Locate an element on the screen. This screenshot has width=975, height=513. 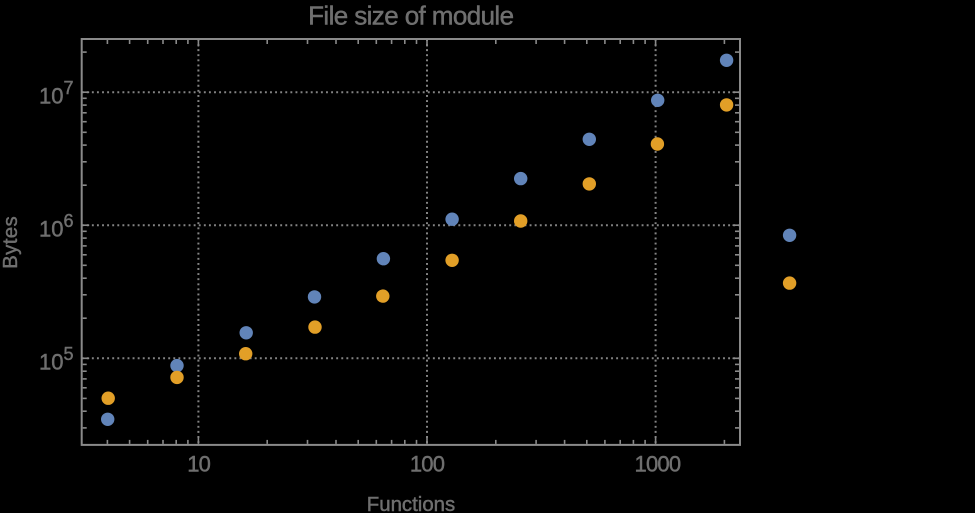
svg-text: 10⁶ is located at coordinates (56, 226).